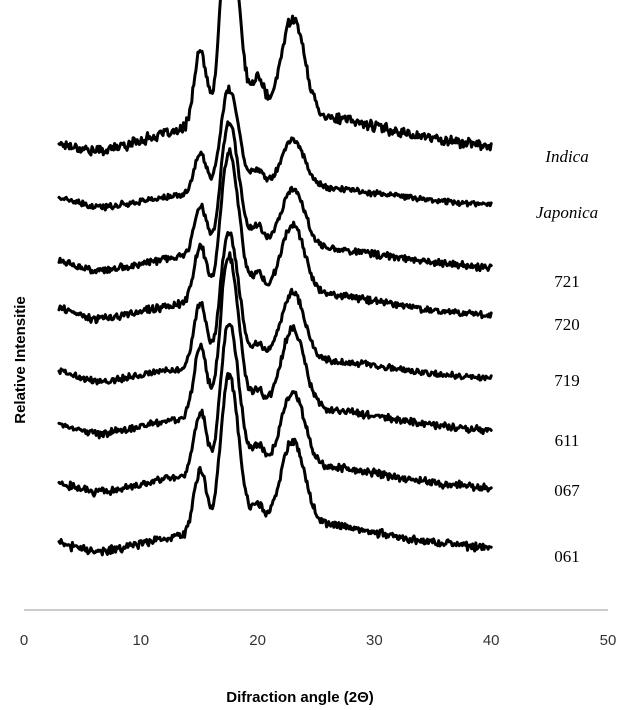  Describe the element at coordinates (374, 640) in the screenshot. I see `x-tick-label: 30` at that location.